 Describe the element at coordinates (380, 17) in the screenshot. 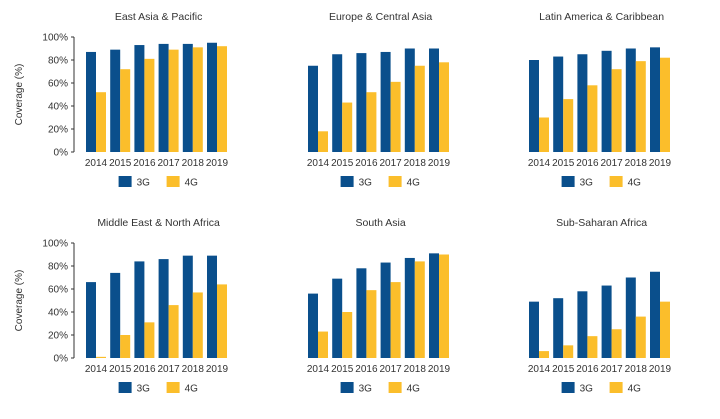

I see `chart-title: Europe & Central Asia` at that location.